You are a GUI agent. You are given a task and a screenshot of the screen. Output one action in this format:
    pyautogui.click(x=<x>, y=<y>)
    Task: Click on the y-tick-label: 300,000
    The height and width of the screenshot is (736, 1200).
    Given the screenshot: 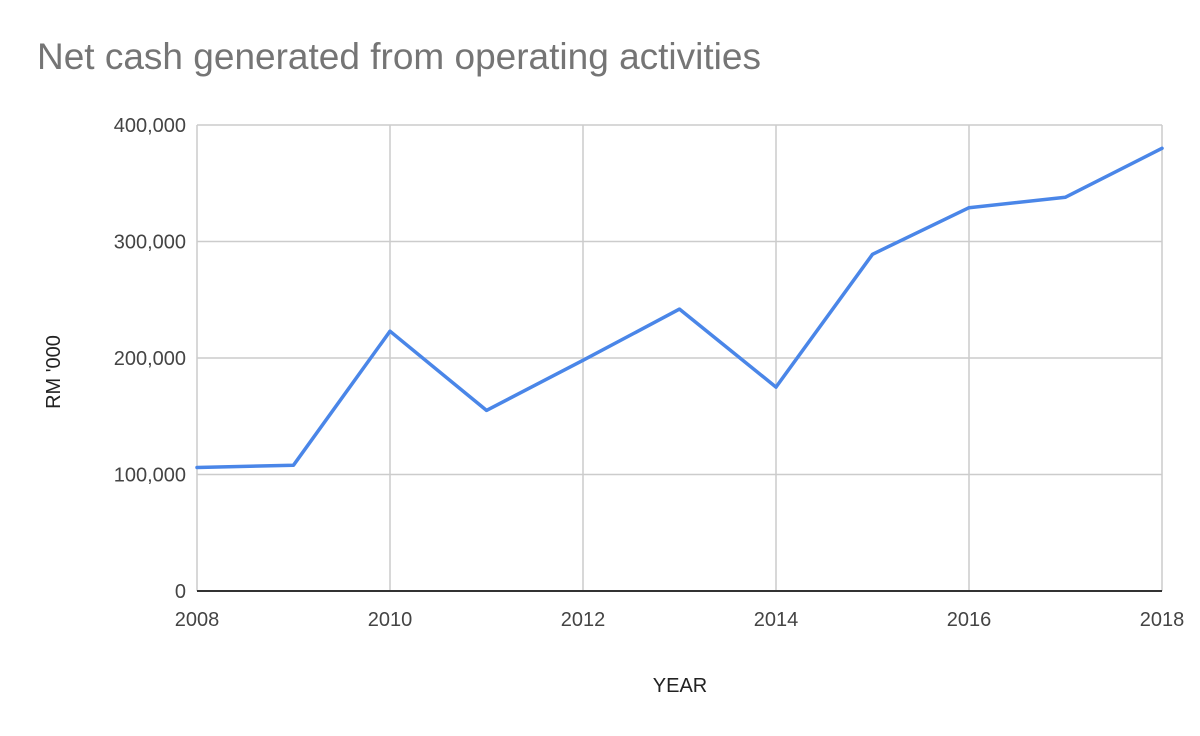 What is the action you would take?
    pyautogui.click(x=150, y=243)
    